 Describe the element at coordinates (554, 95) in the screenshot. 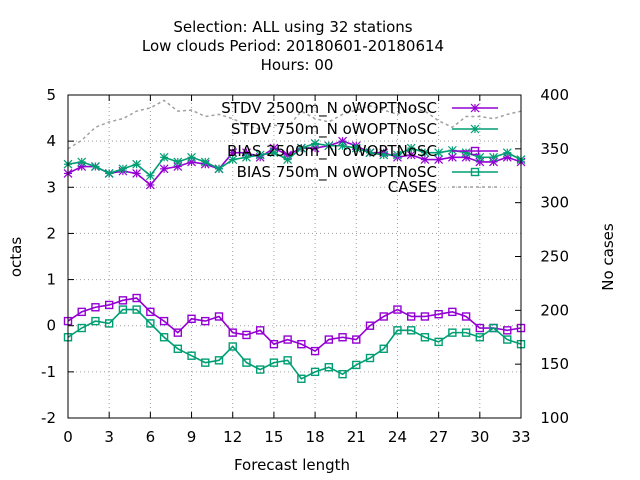

I see `y2-tick-label: 400` at that location.